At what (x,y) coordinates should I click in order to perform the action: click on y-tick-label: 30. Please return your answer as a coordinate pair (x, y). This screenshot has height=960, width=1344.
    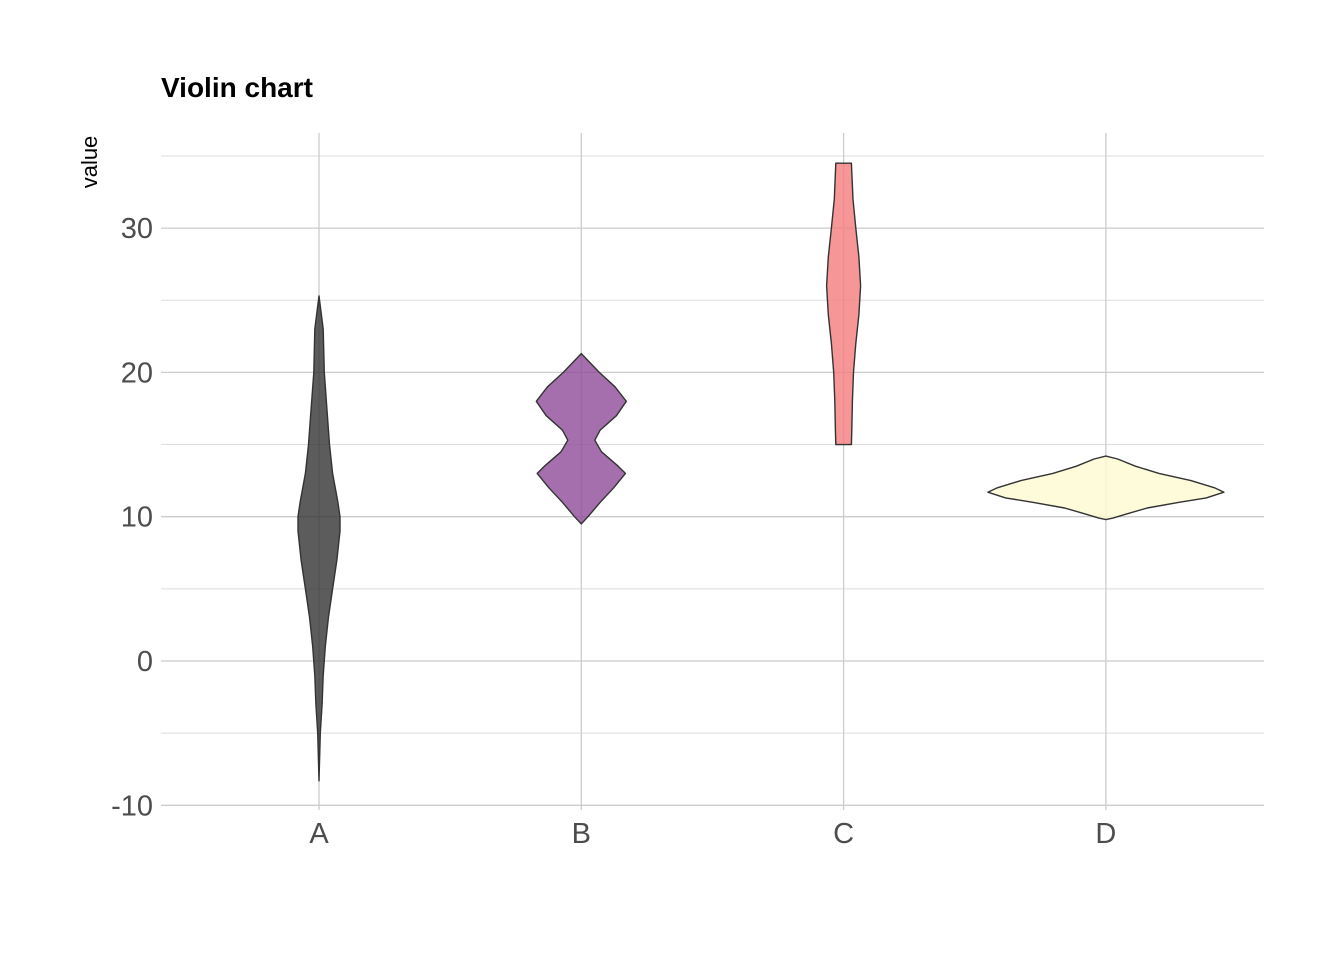
    Looking at the image, I should click on (137, 229).